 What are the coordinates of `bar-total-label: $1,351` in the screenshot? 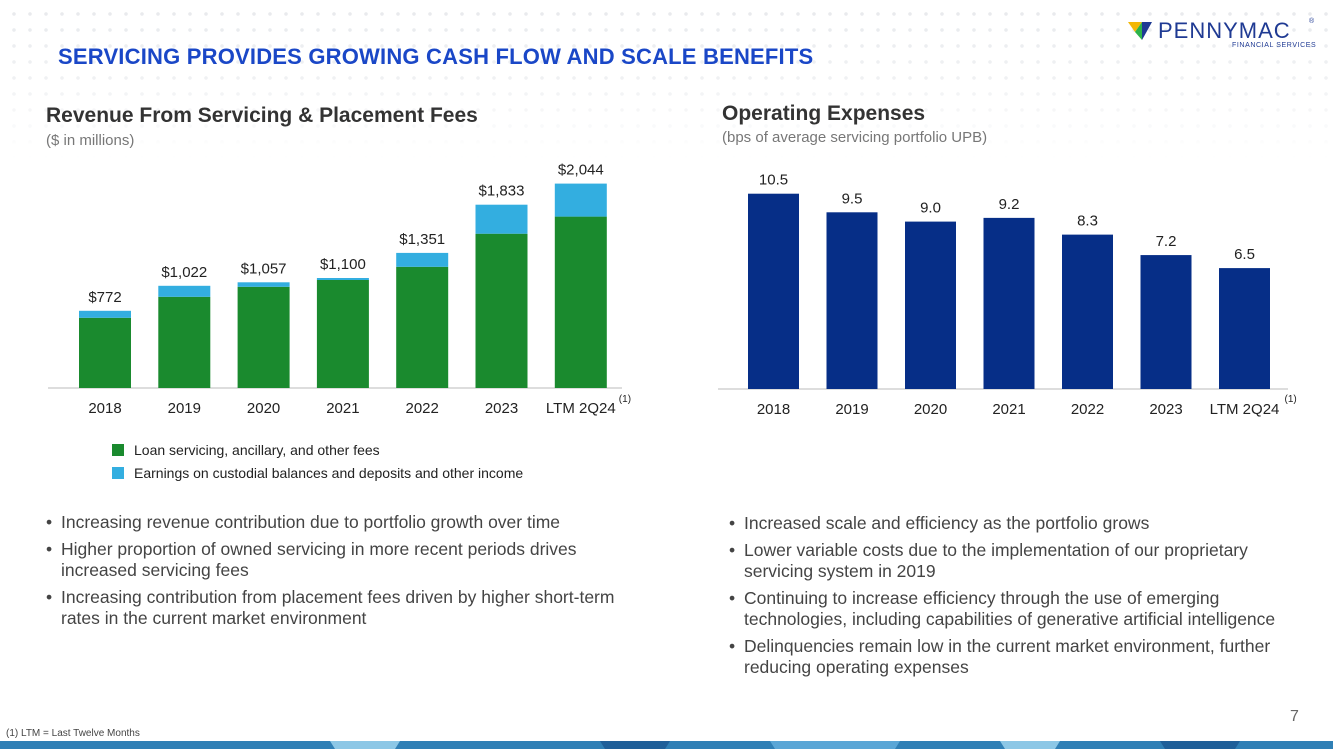 It's located at (422, 239).